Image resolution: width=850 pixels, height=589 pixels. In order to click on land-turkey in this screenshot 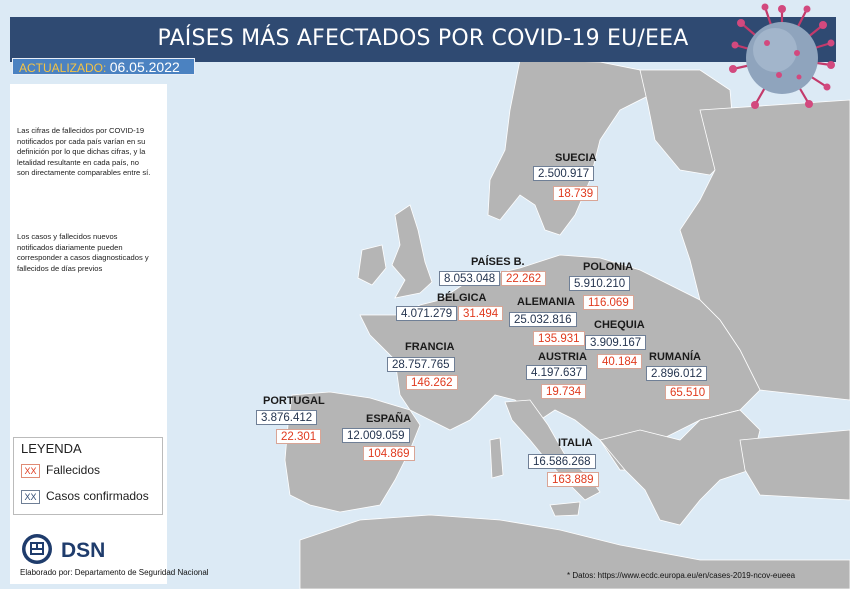, I will do `click(794, 465)`.